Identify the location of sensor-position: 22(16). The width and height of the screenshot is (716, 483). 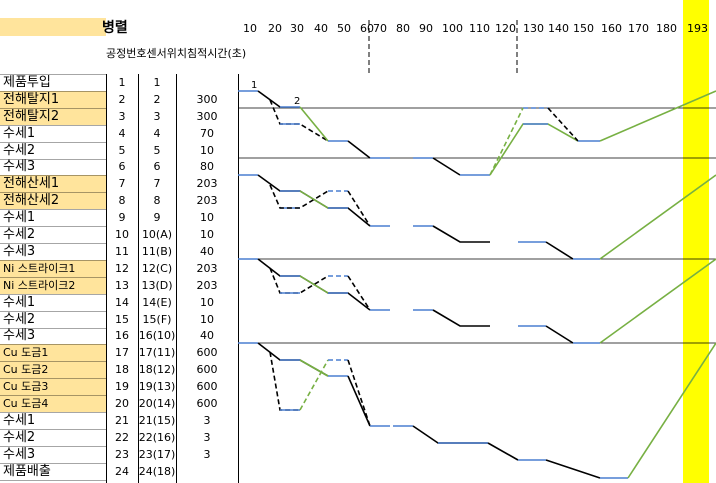
(157, 437).